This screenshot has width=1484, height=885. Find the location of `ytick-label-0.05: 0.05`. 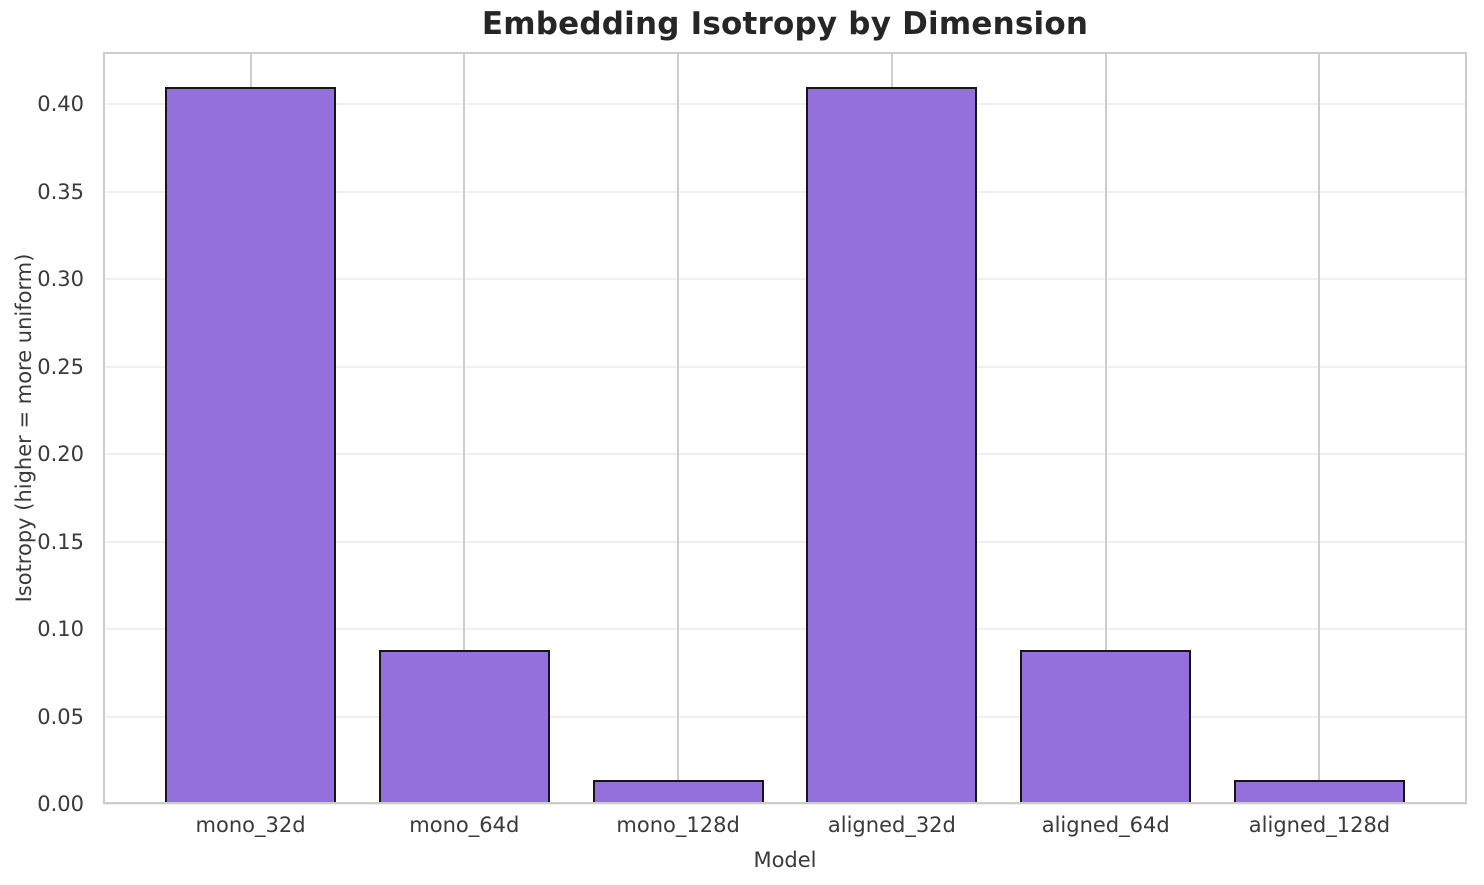

ytick-label-0.05: 0.05 is located at coordinates (60, 716).